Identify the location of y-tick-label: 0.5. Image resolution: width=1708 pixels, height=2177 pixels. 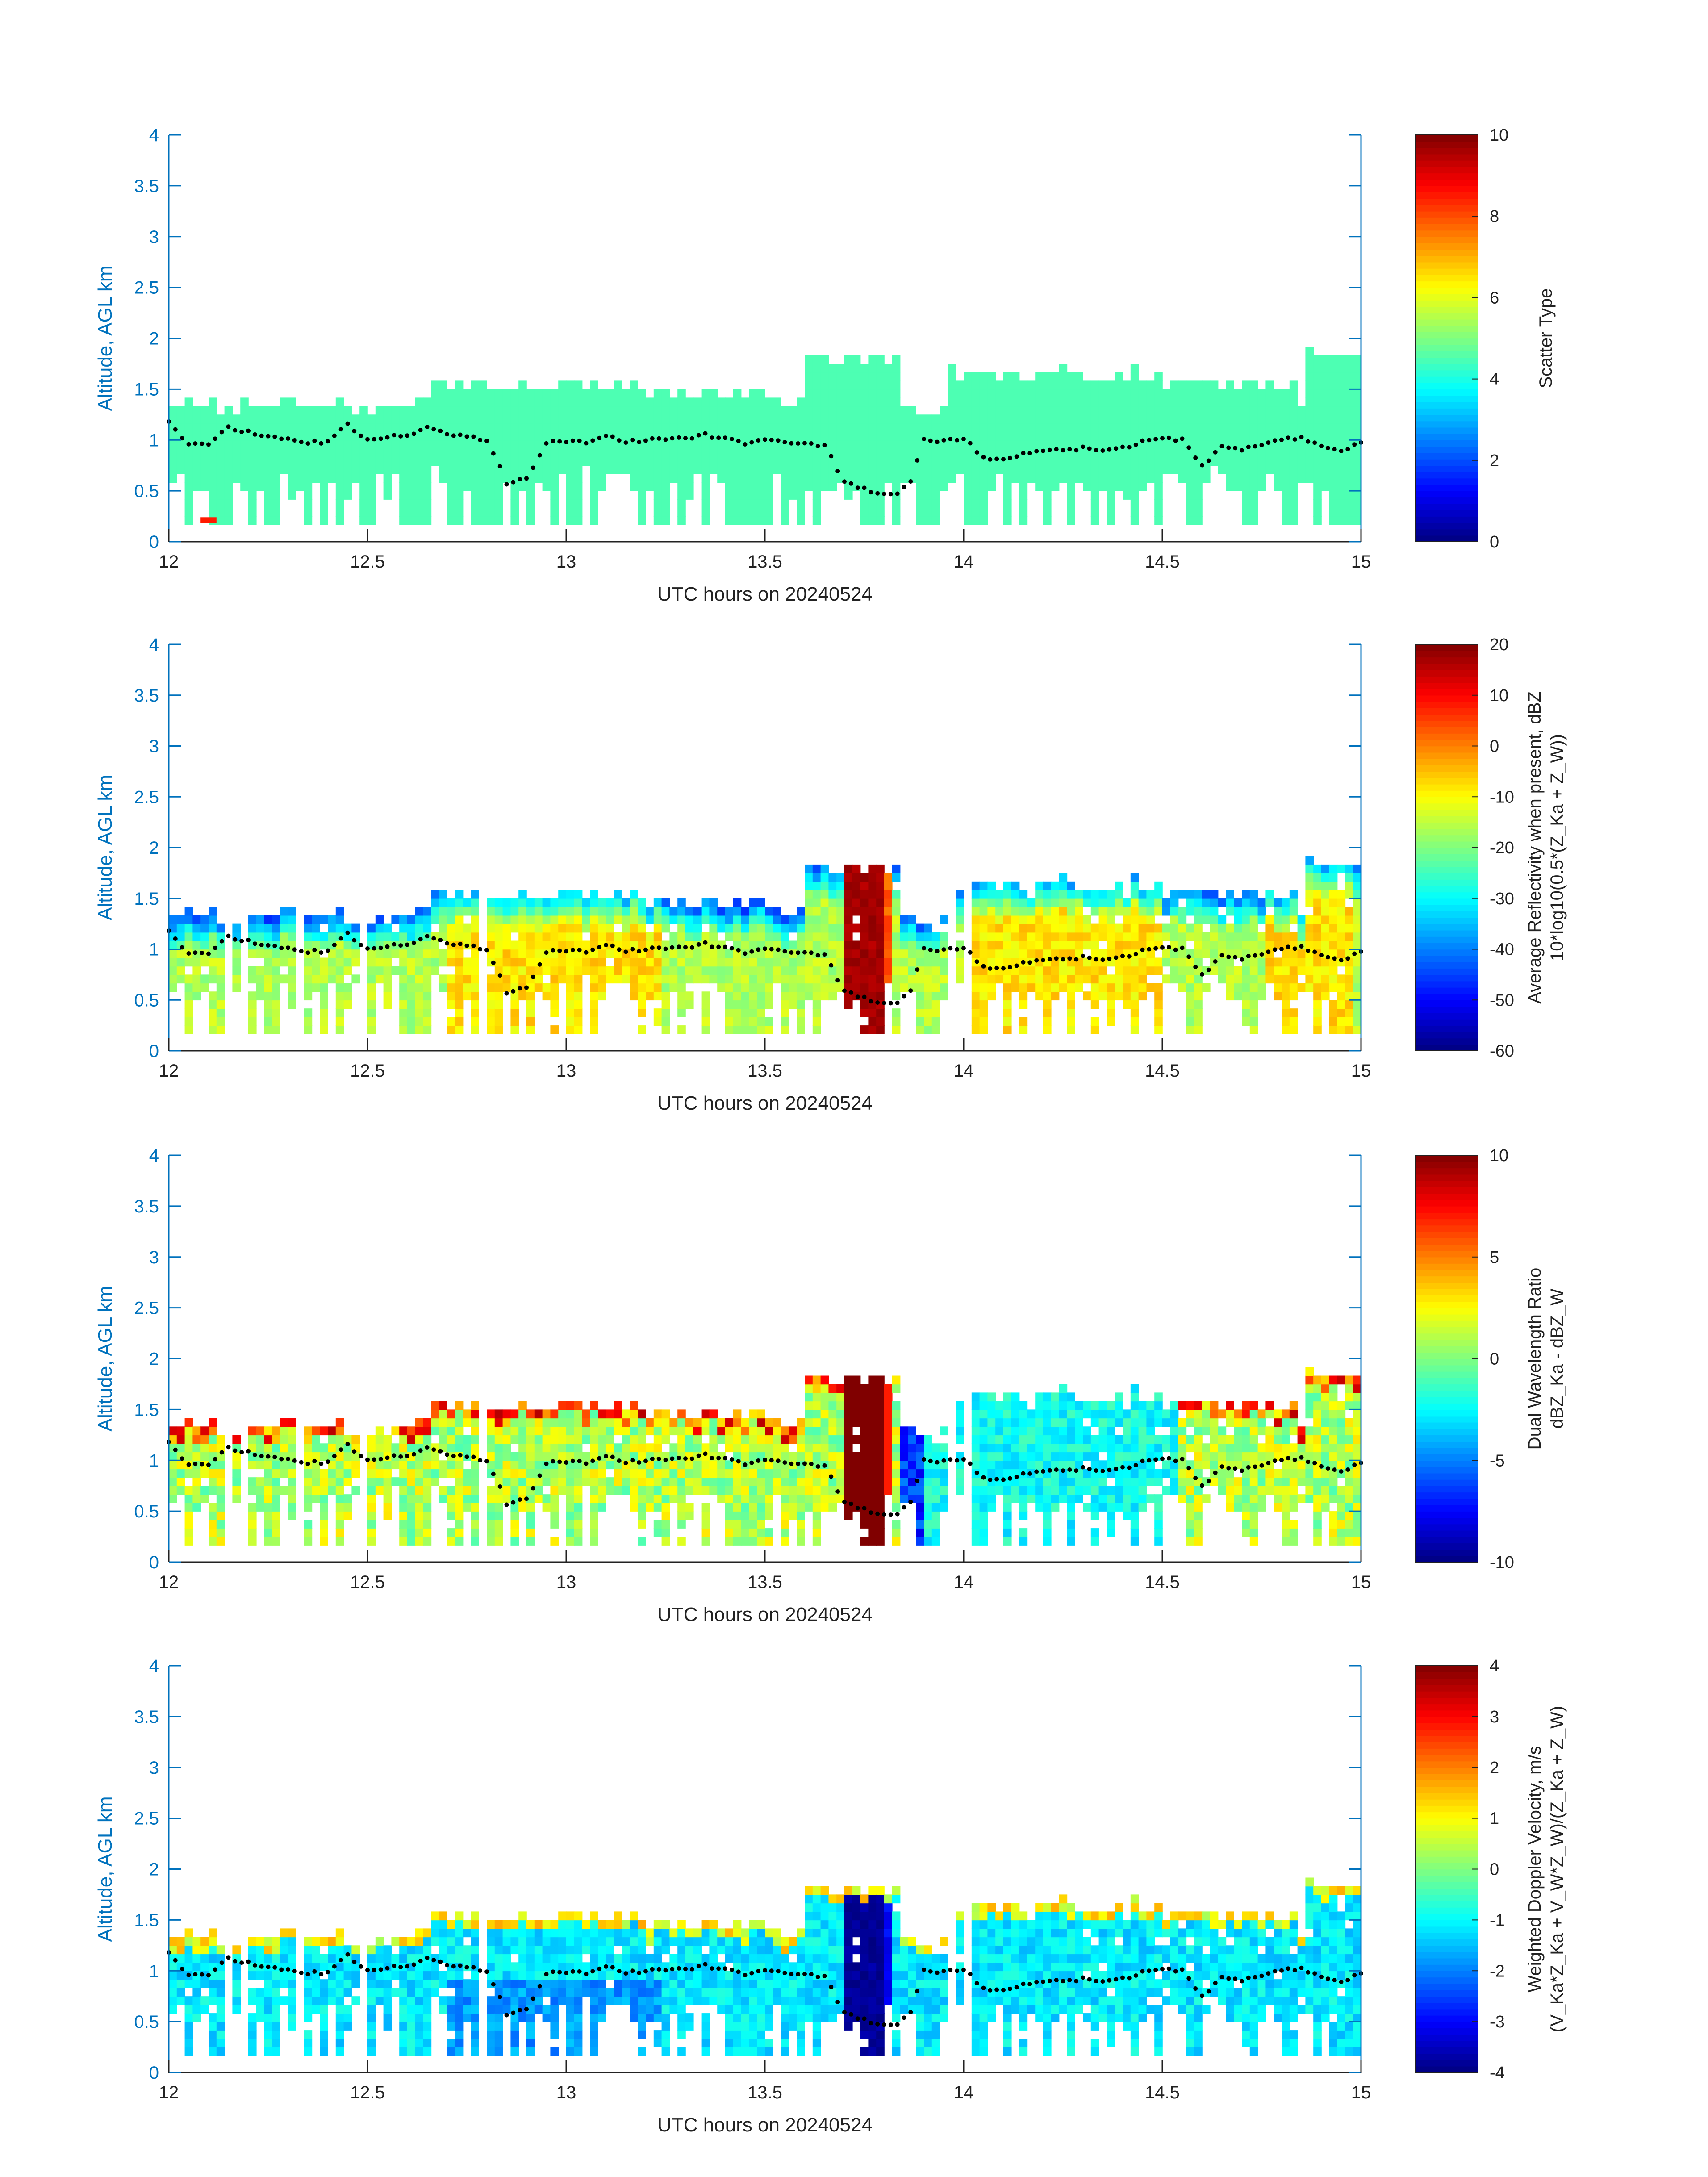
(146, 491).